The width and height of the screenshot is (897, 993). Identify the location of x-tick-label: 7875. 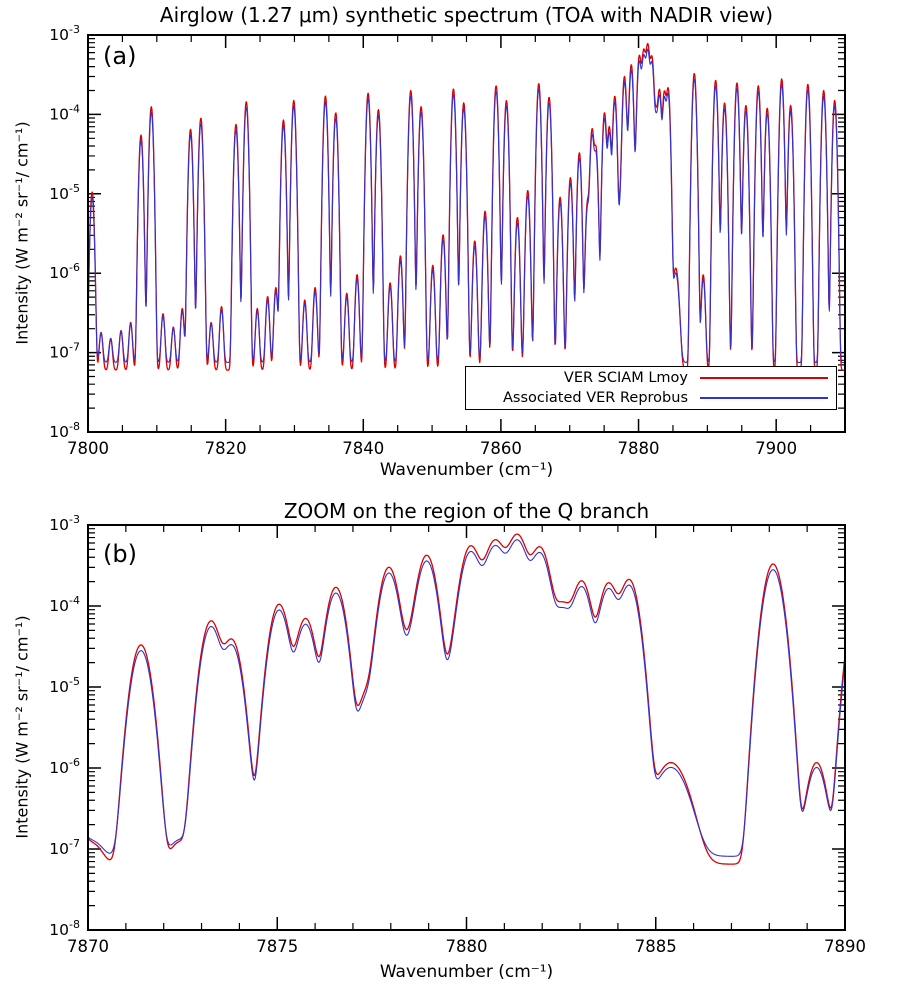
(277, 946).